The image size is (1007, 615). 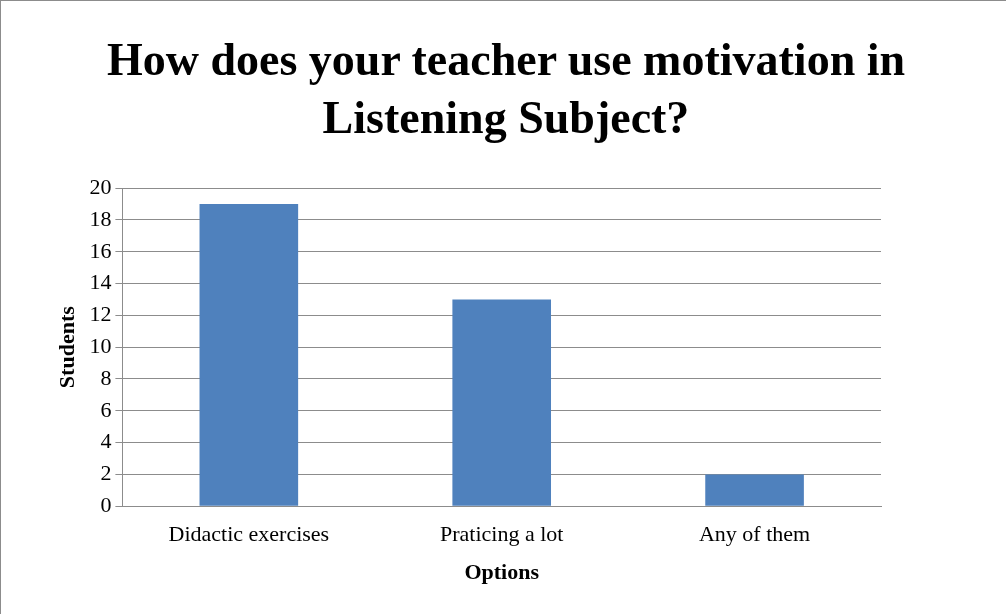 I want to click on y-tick-label: 10, so click(x=100, y=345).